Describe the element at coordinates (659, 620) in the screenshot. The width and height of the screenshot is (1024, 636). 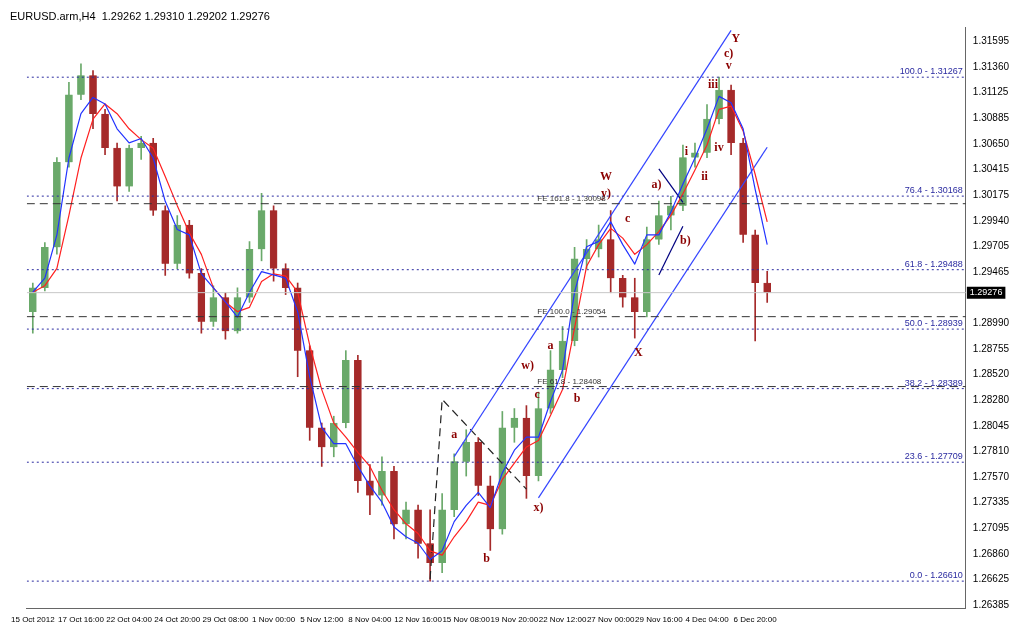
I see `x-tick-label: 29 Nov 16:00` at that location.